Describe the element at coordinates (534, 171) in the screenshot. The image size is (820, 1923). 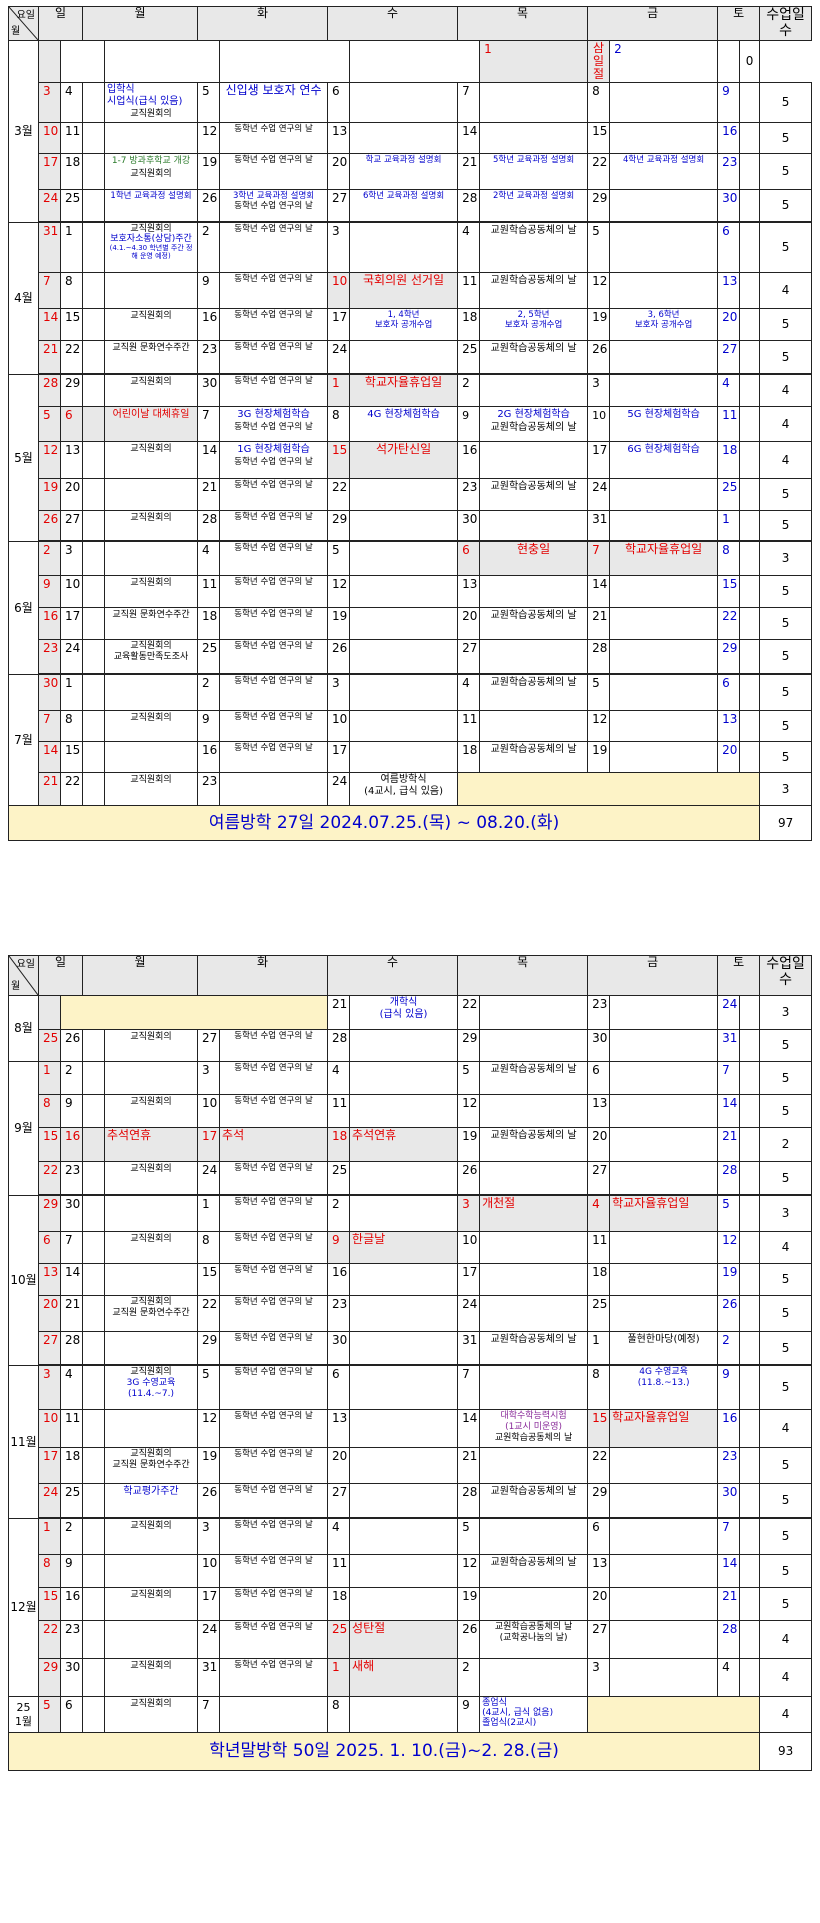
I see `day-event: 5학년 교육과정 설명회` at that location.